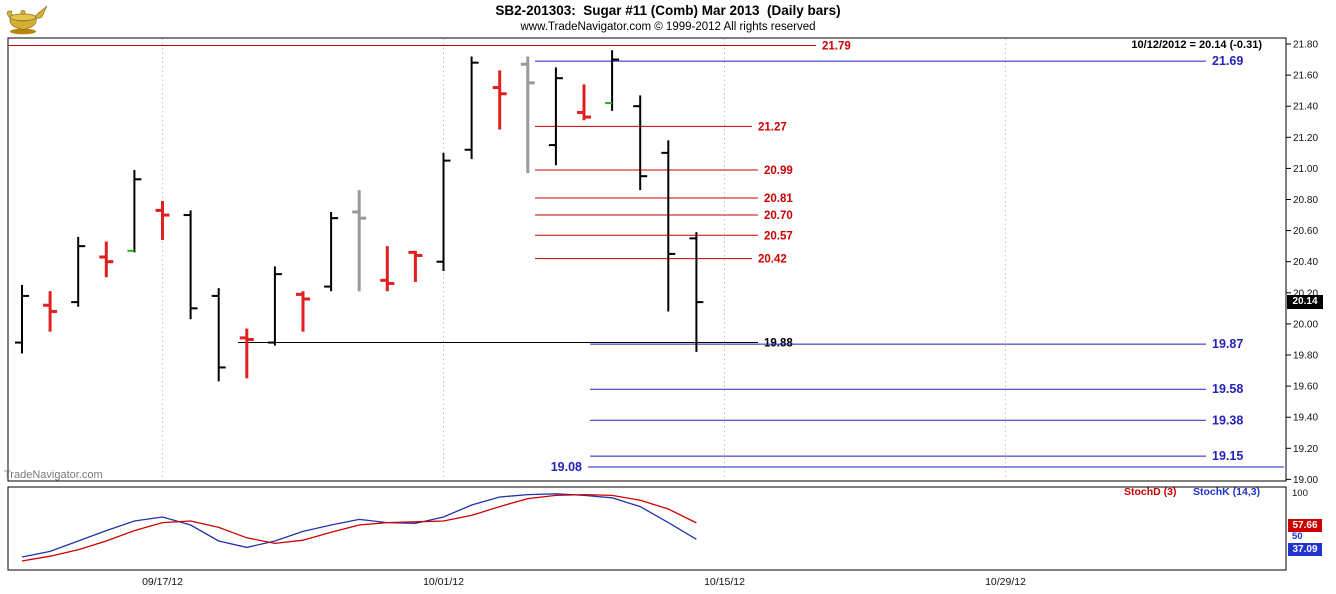 This screenshot has width=1336, height=594. Describe the element at coordinates (1305, 387) in the screenshot. I see `price-tick-label: 19.60` at that location.